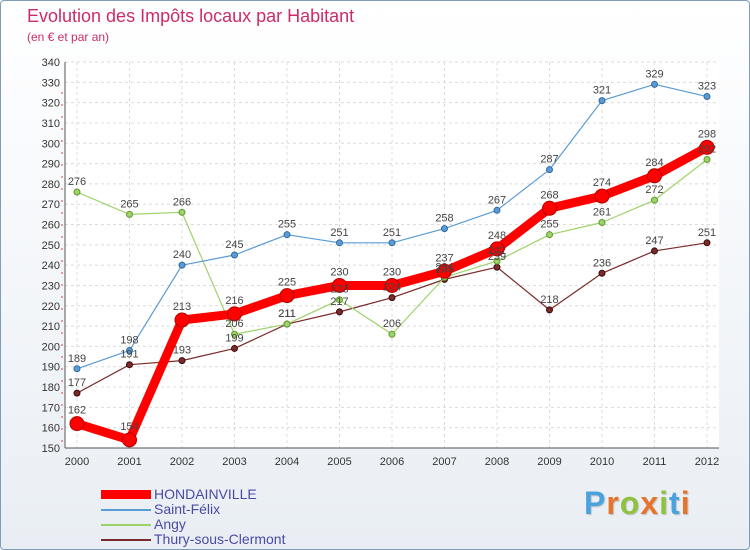 Image resolution: width=750 pixels, height=550 pixels. I want to click on data-label: 211, so click(287, 314).